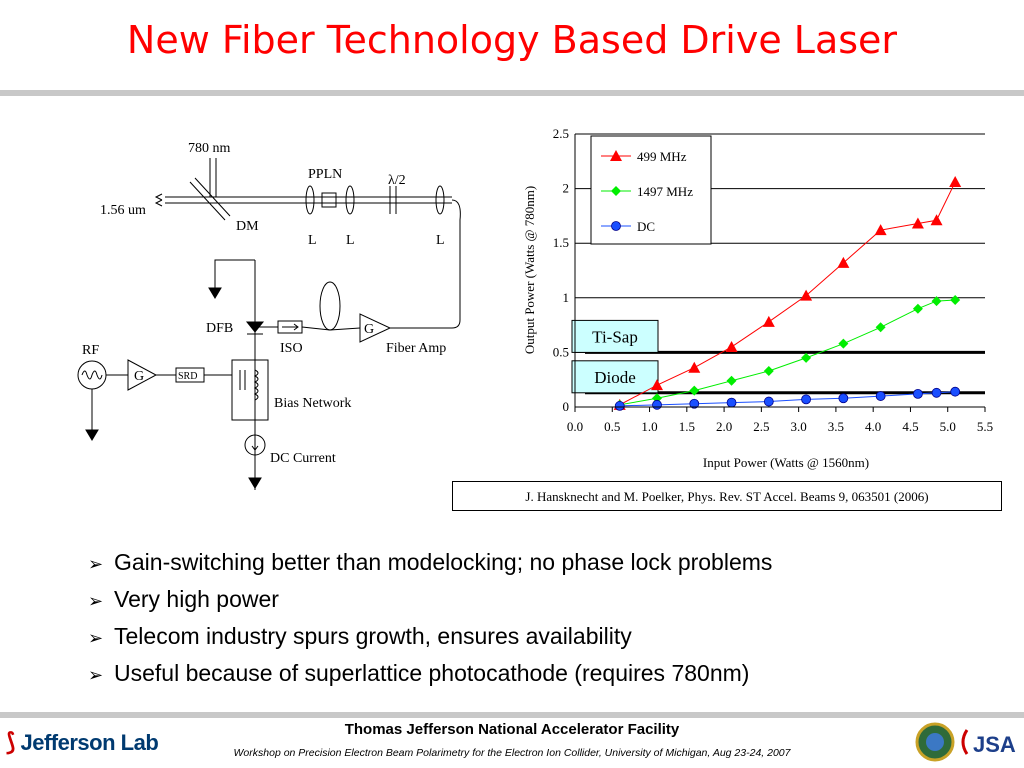  What do you see at coordinates (836, 426) in the screenshot?
I see `chart-x-tick-label: 3.5` at bounding box center [836, 426].